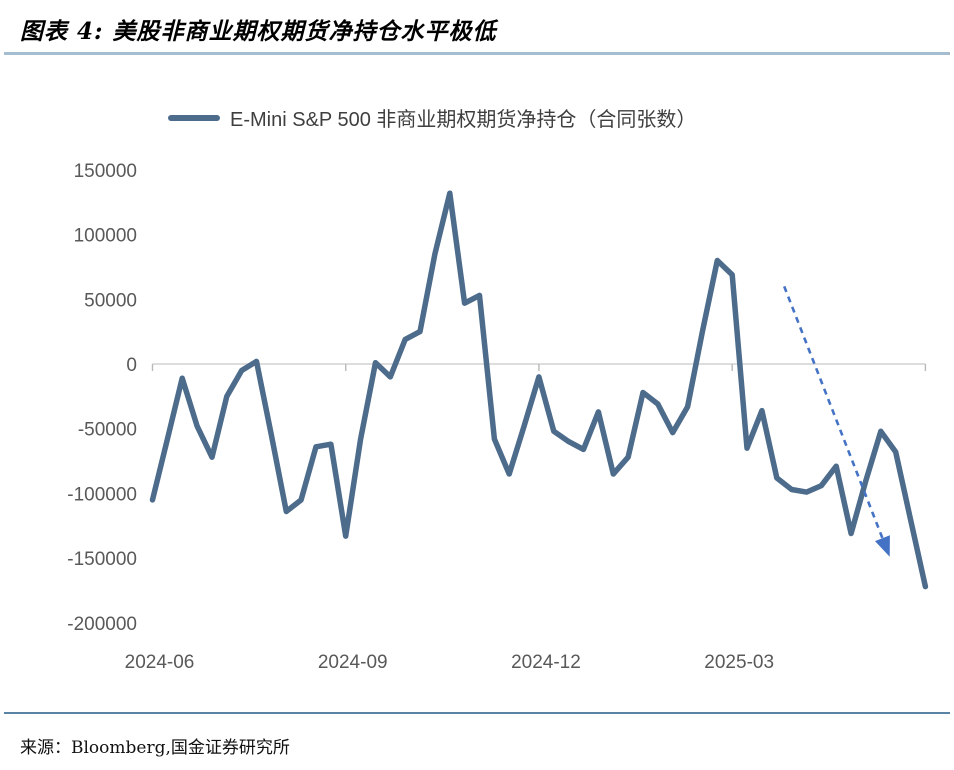 This screenshot has width=954, height=770. I want to click on legend-label: E-Mini S&P 500 非商业期权期货净持仓（合同张数）, so click(463, 120).